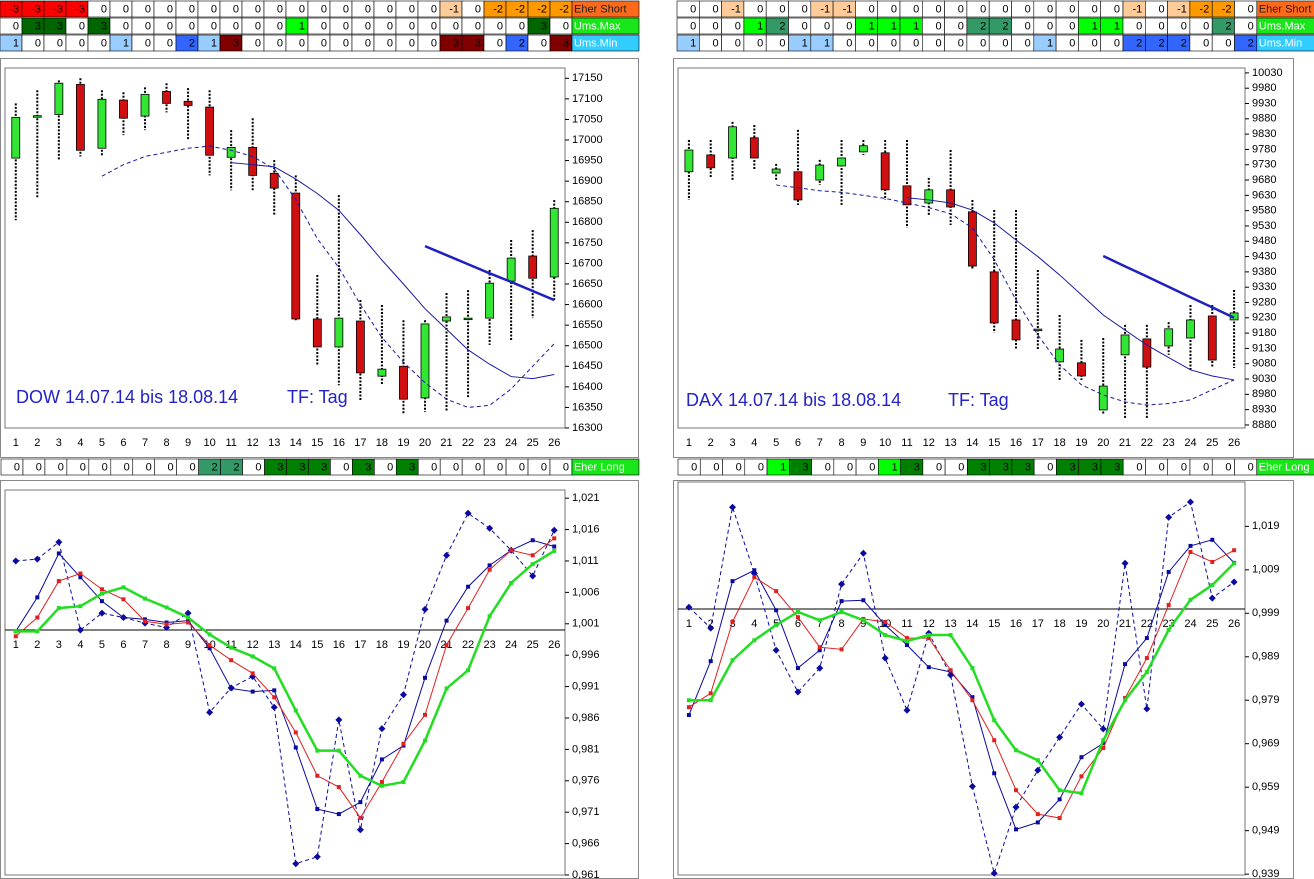  I want to click on y-tick-label: 16700, so click(587, 263).